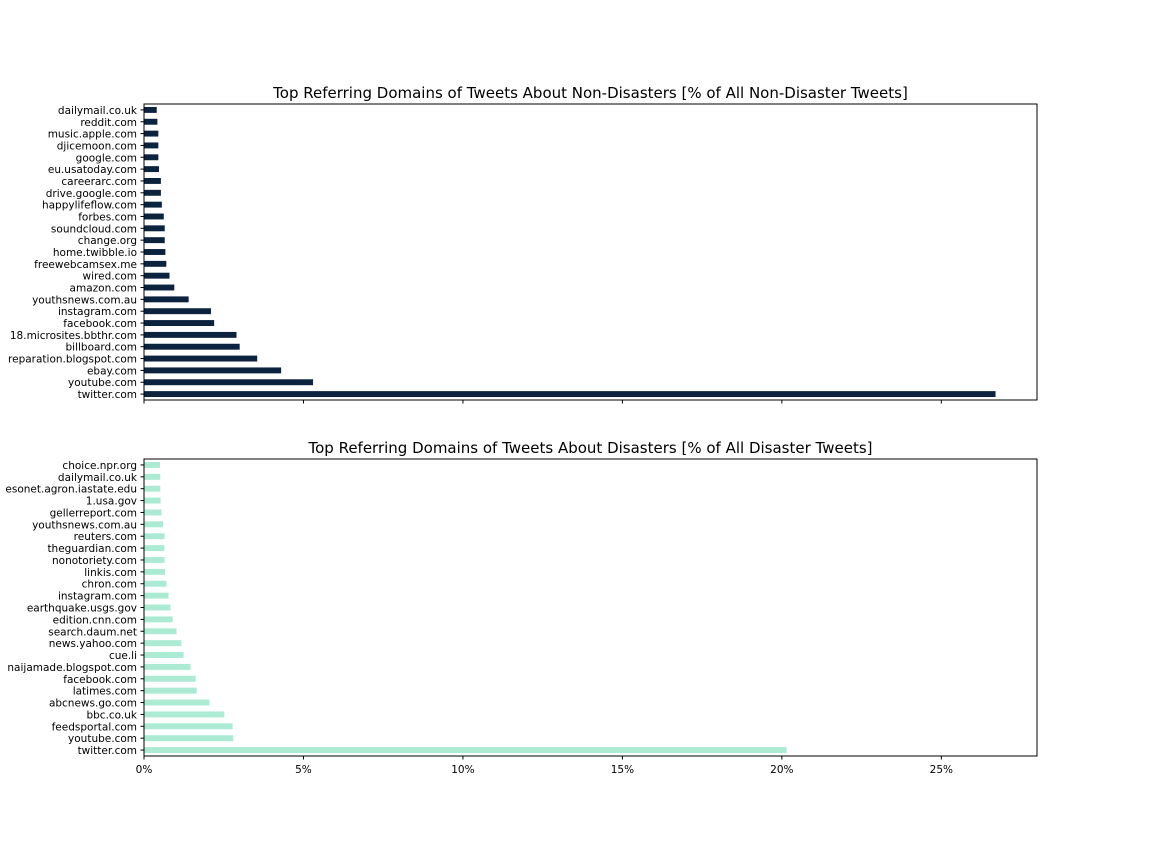 The height and width of the screenshot is (864, 1152). I want to click on y-tick-label: google.com, so click(106, 158).